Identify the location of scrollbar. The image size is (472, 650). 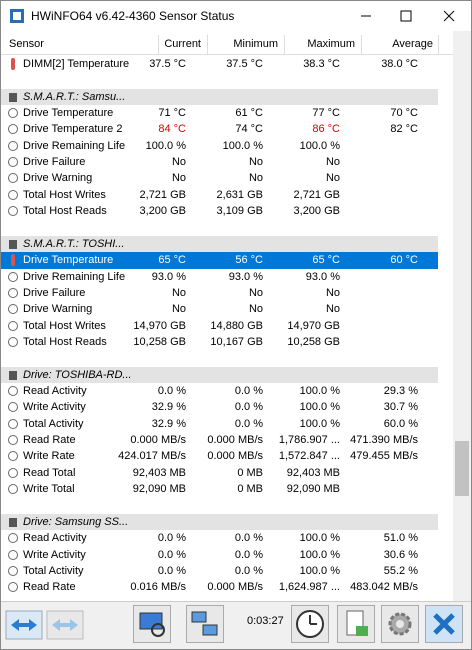
(462, 316).